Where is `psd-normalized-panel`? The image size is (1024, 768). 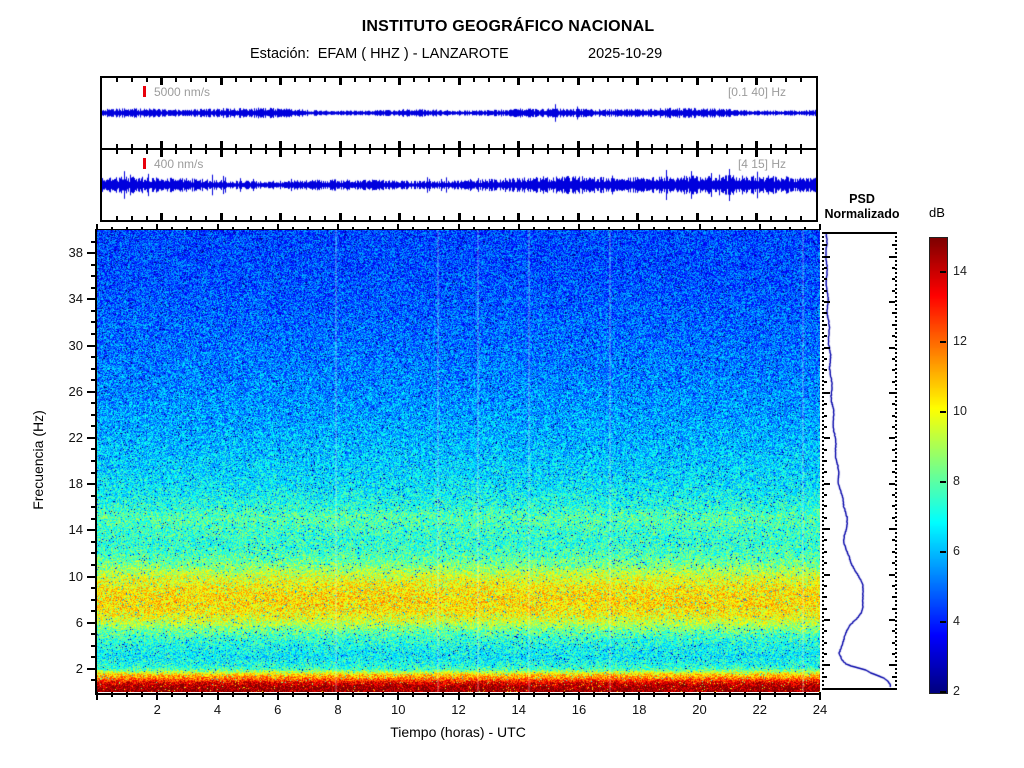 psd-normalized-panel is located at coordinates (859, 461).